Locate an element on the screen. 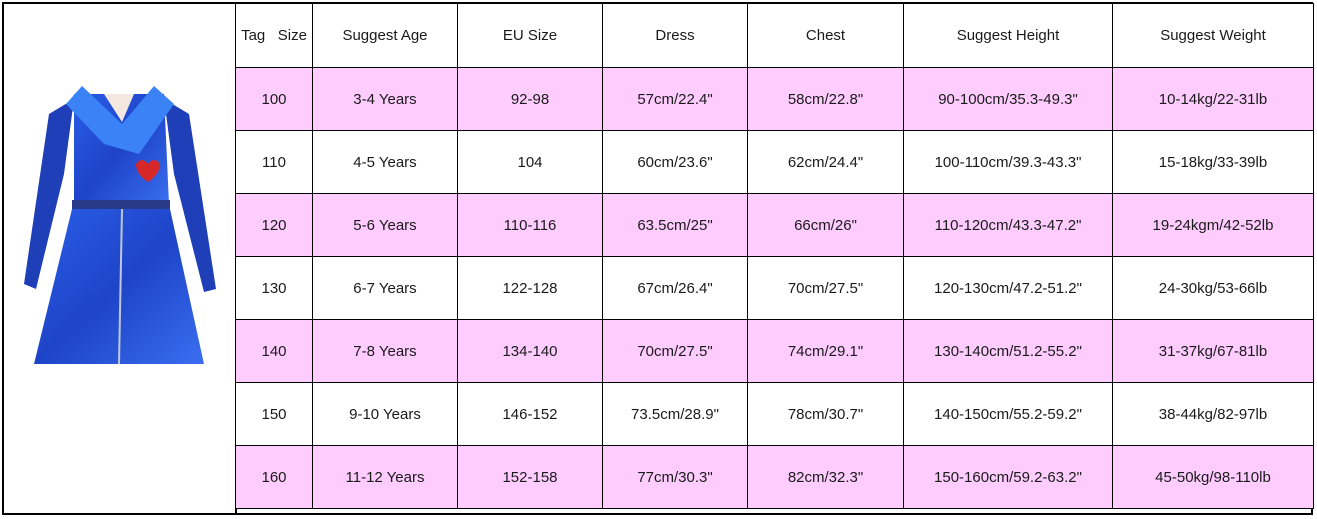  cell-suggest-height: 120-130cm/47.2-51.2" is located at coordinates (1008, 288).